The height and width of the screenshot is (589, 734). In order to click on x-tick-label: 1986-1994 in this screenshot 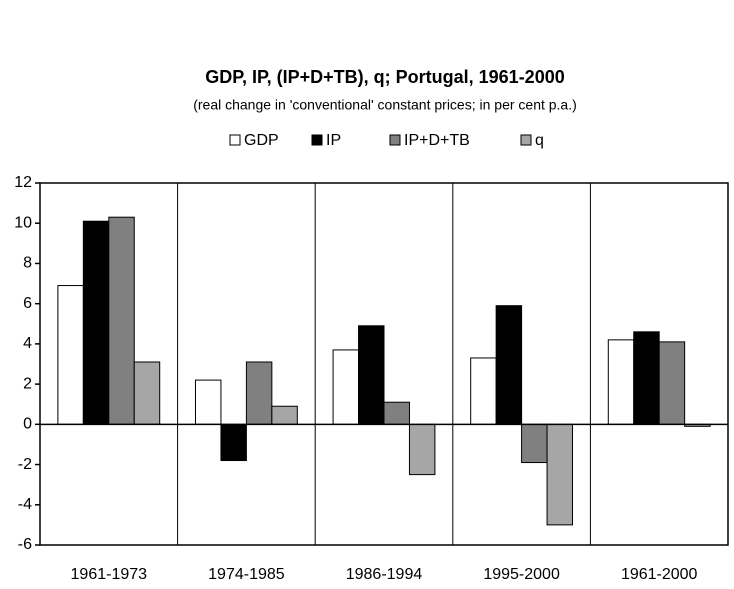, I will do `click(384, 574)`.